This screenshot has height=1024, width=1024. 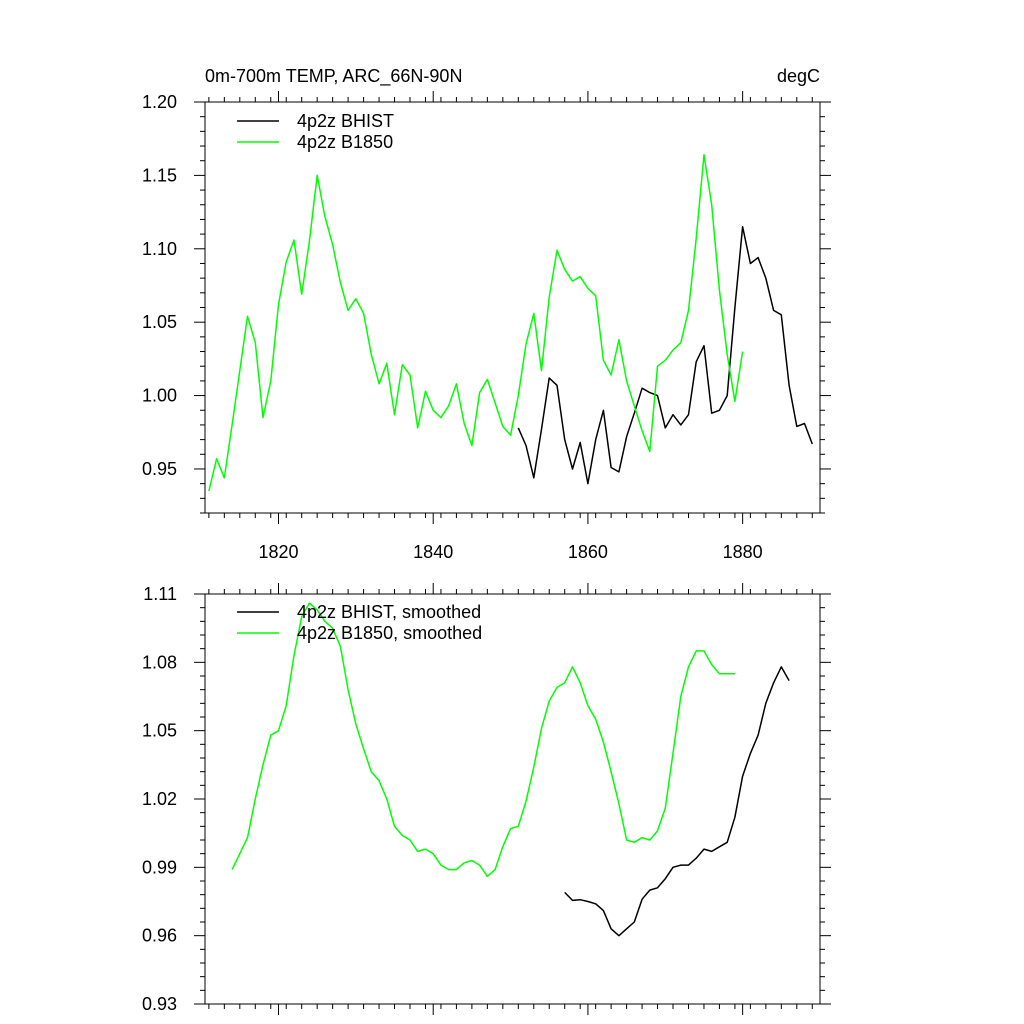 What do you see at coordinates (159, 396) in the screenshot?
I see `y-tick-label: 1.00` at bounding box center [159, 396].